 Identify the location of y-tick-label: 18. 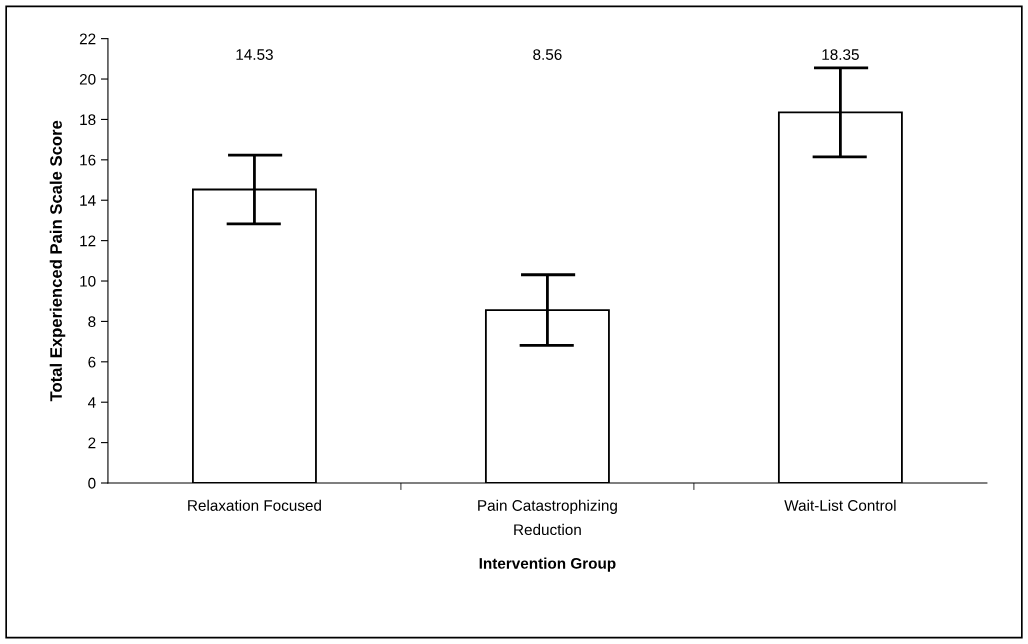
(88, 120).